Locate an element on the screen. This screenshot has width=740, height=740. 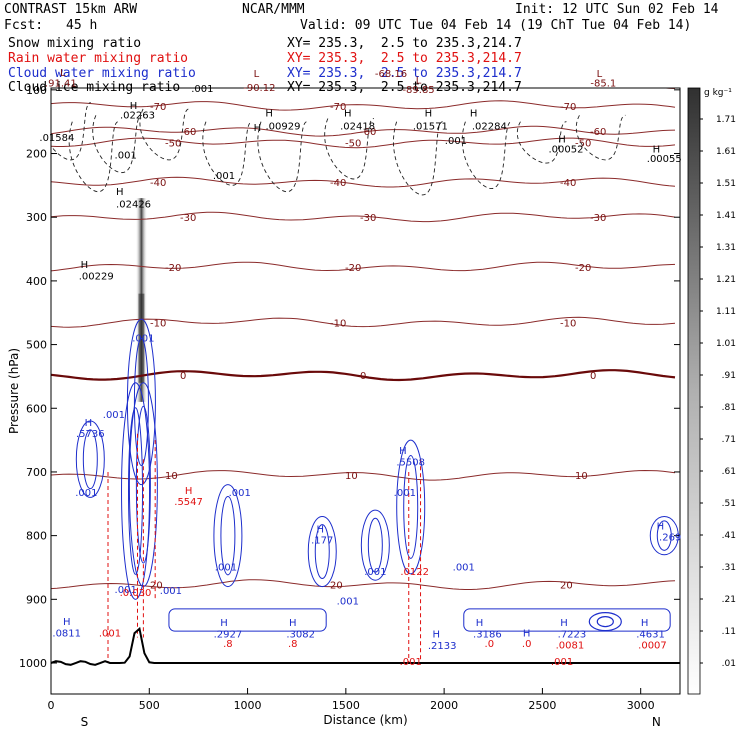
contour-annotation: -68.16 is located at coordinates (391, 74).